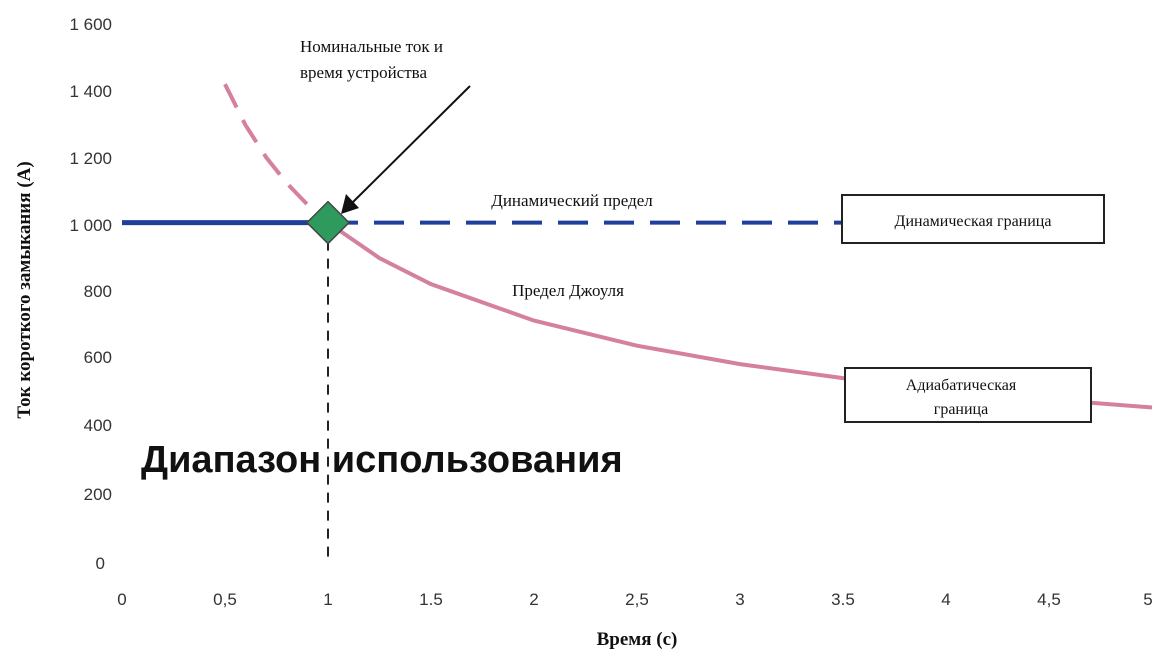 The width and height of the screenshot is (1160, 654). Describe the element at coordinates (276, 154) in the screenshot. I see `joule-limit-line-dashed` at that location.